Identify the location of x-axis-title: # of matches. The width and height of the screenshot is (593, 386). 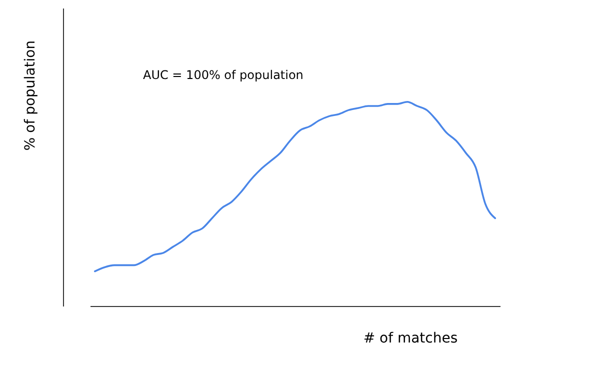
(410, 338).